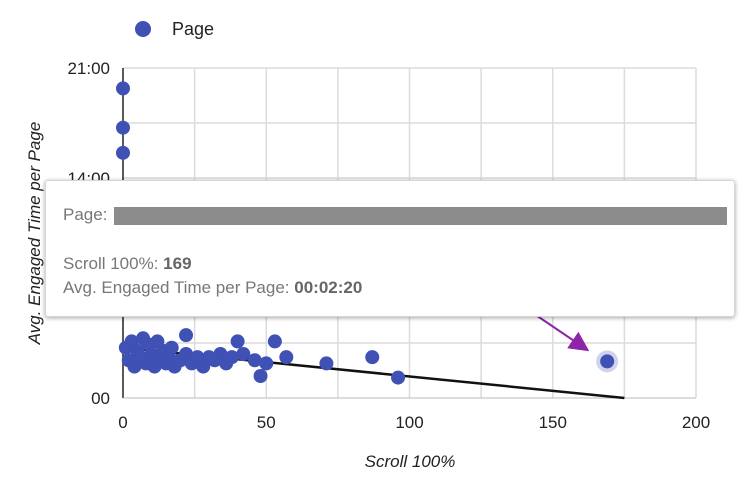  What do you see at coordinates (85, 214) in the screenshot?
I see `tooltip-page-label: Page:` at bounding box center [85, 214].